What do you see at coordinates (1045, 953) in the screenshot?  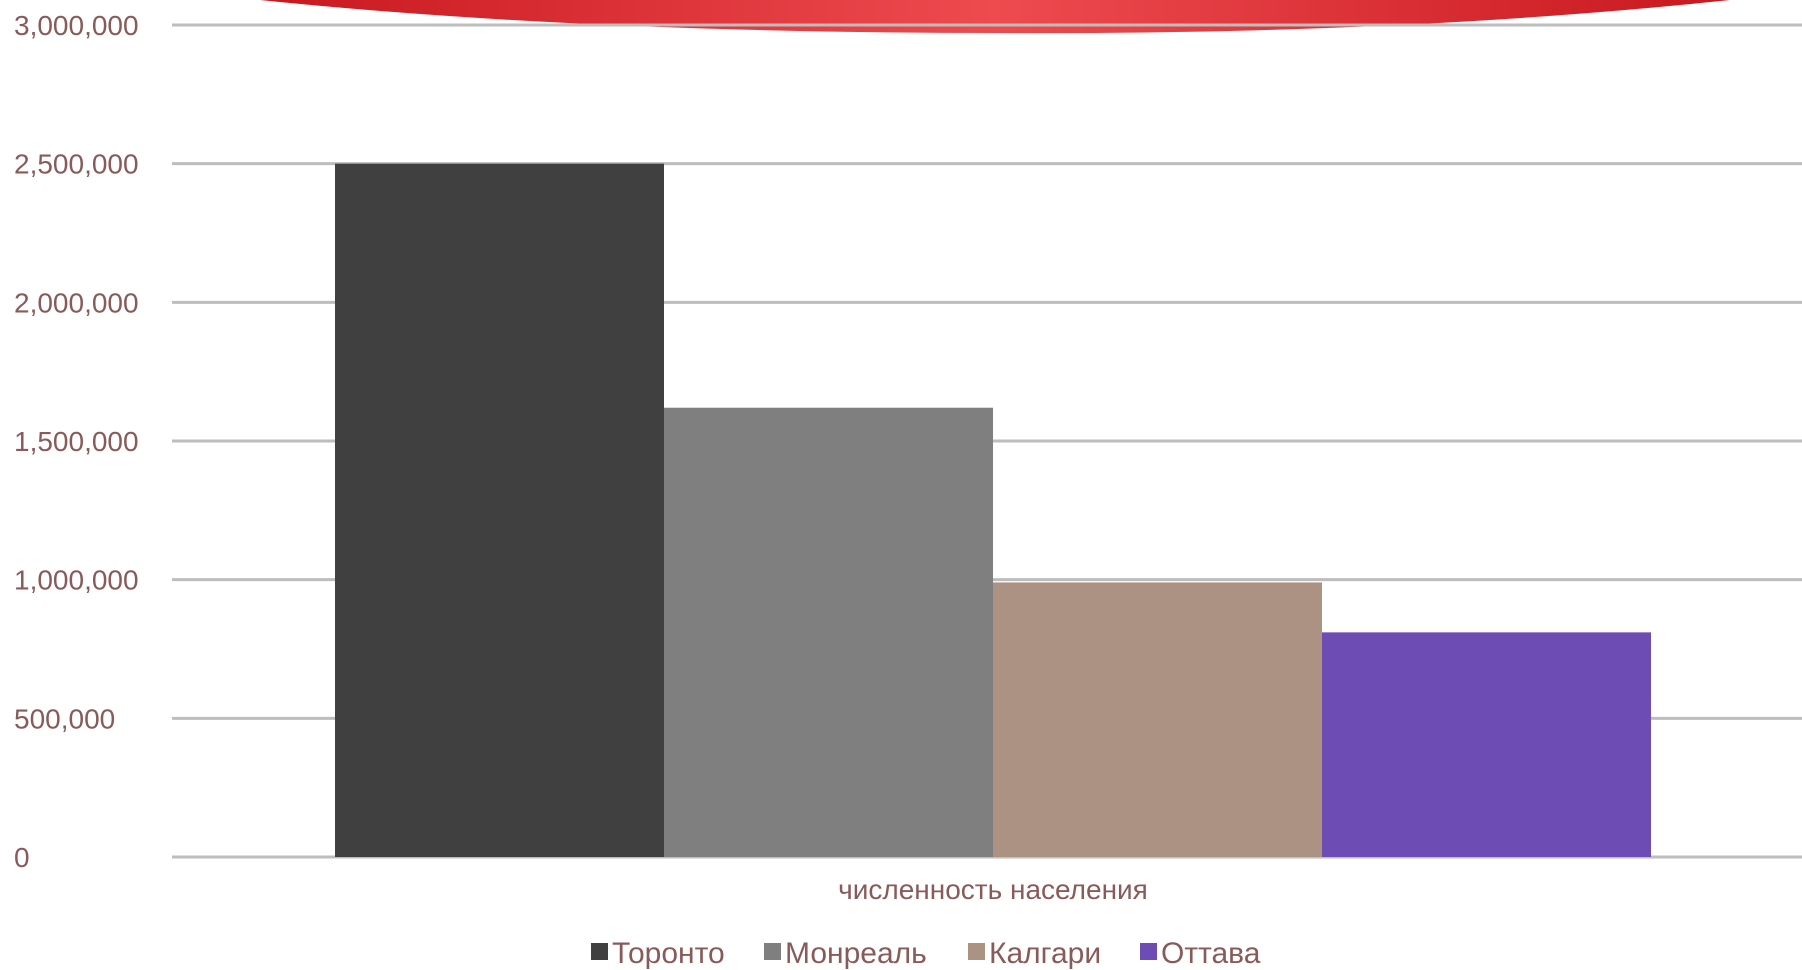 I see `legend-label: Калгари` at bounding box center [1045, 953].